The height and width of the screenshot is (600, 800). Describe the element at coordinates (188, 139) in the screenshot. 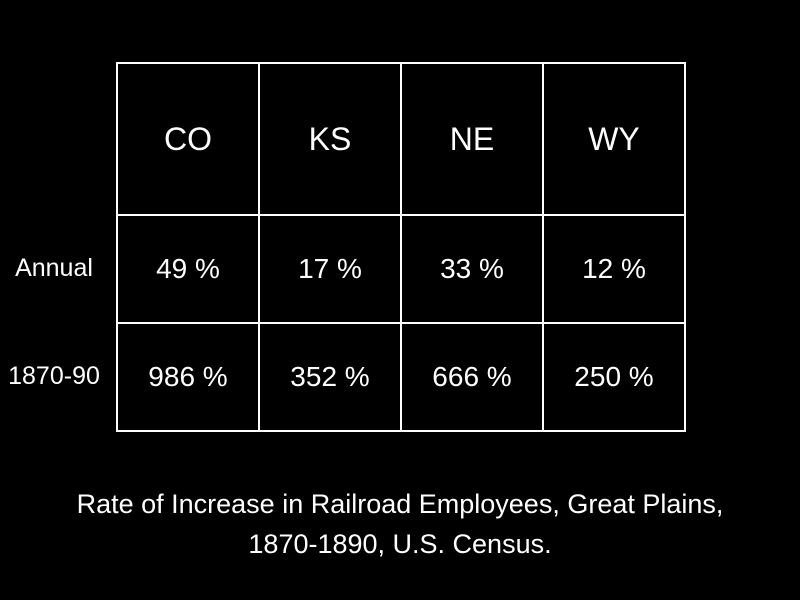

I see `column-header: CO` at that location.